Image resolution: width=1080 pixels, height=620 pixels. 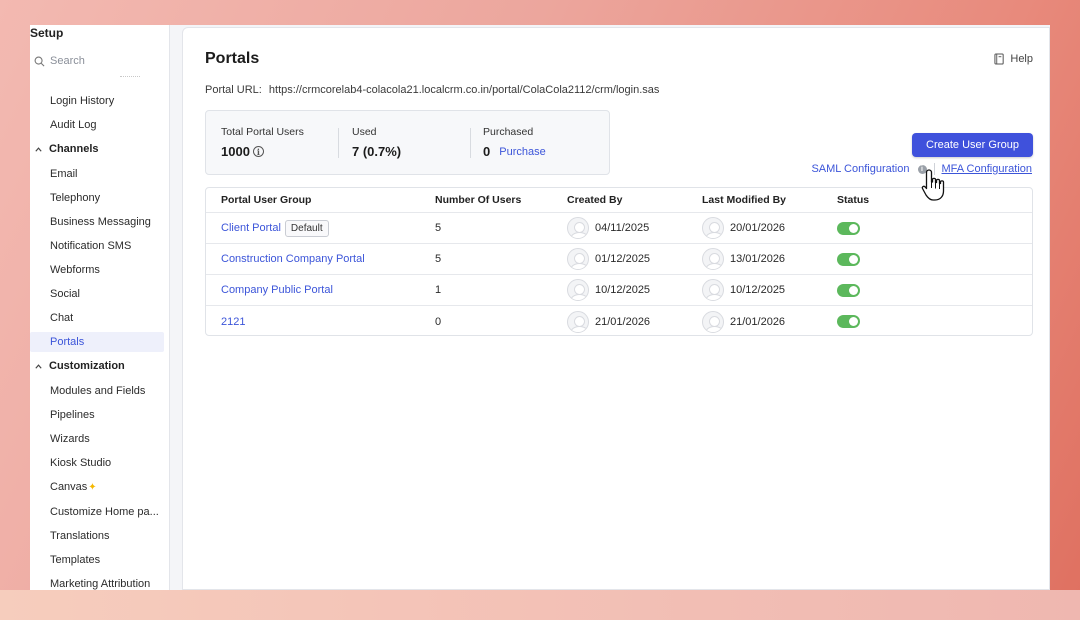 I want to click on stat-purchased: Purchased 0 Purchase, so click(x=514, y=142).